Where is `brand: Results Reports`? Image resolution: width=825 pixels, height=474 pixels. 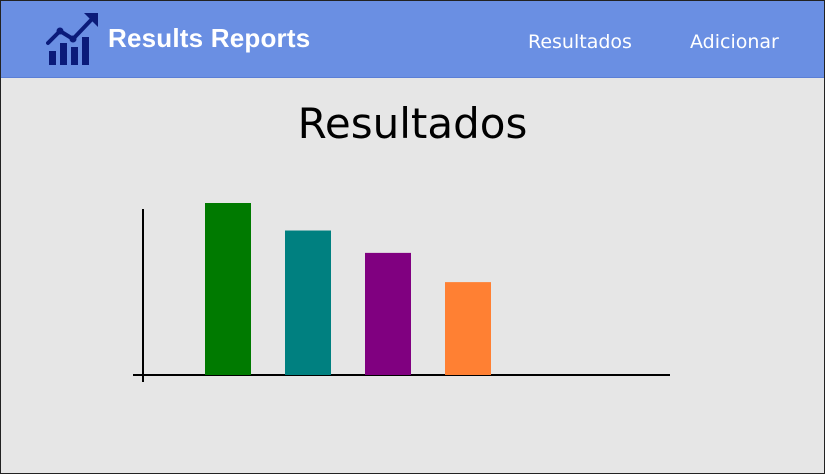 brand: Results Reports is located at coordinates (178, 40).